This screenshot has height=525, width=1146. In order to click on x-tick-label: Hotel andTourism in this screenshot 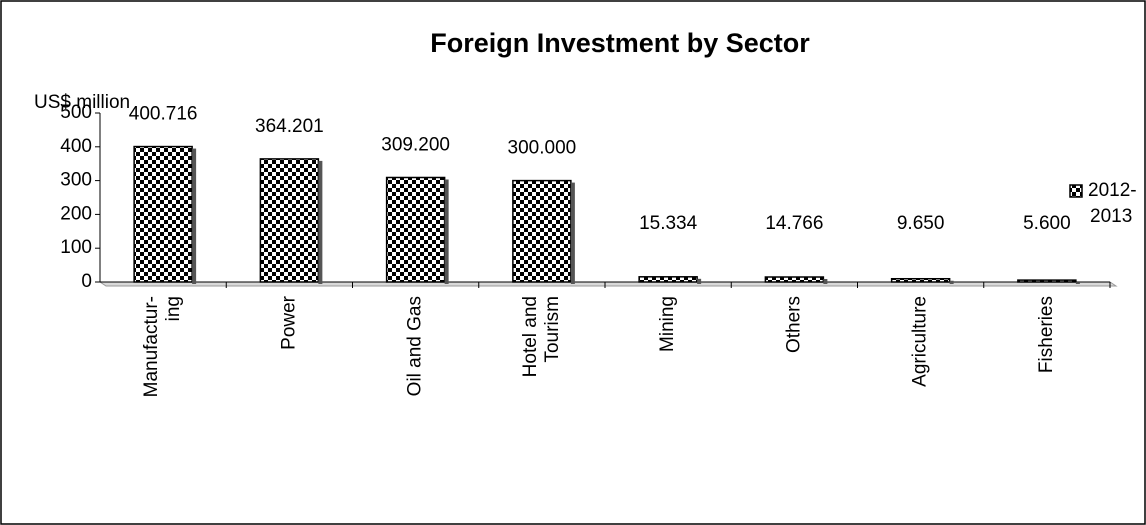, I will do `click(541, 336)`.